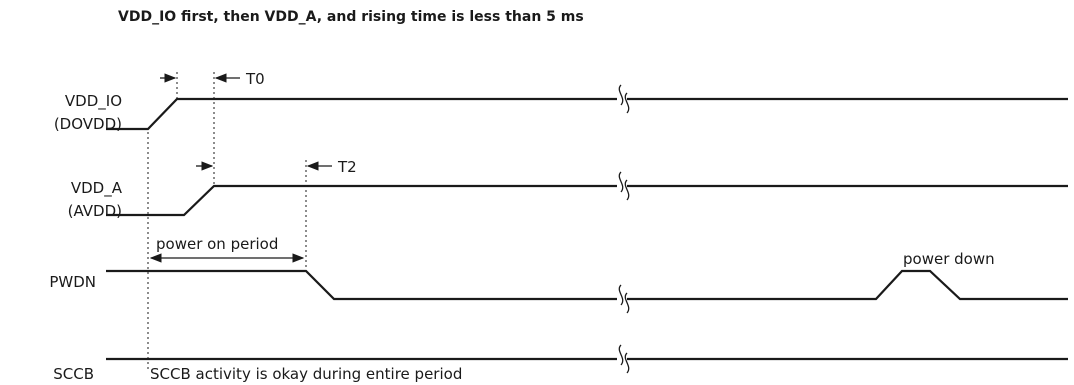 This screenshot has width=1074, height=385. I want to click on break-mark-vdd-io, so click(623, 99).